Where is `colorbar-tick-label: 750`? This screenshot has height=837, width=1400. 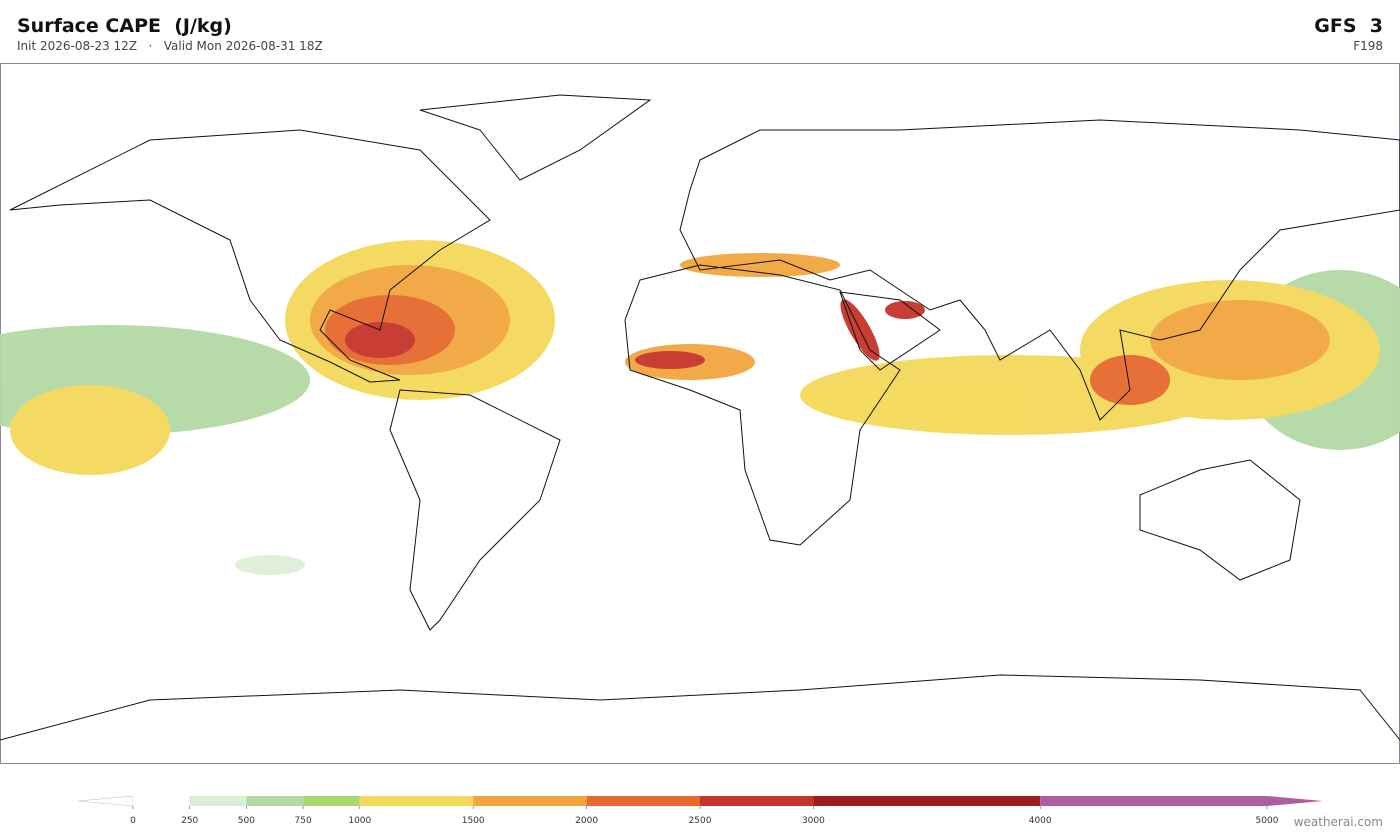 colorbar-tick-label: 750 is located at coordinates (303, 821).